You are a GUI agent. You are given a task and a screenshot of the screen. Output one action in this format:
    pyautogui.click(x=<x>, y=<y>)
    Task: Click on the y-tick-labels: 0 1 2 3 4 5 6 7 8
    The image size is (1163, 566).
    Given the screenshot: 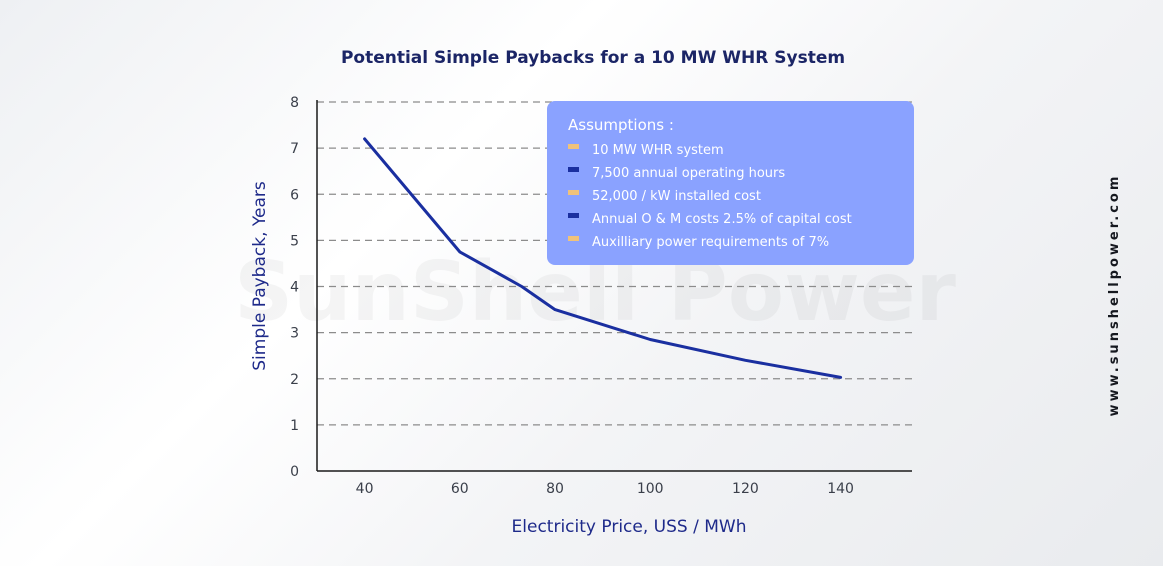 What is the action you would take?
    pyautogui.click(x=294, y=287)
    